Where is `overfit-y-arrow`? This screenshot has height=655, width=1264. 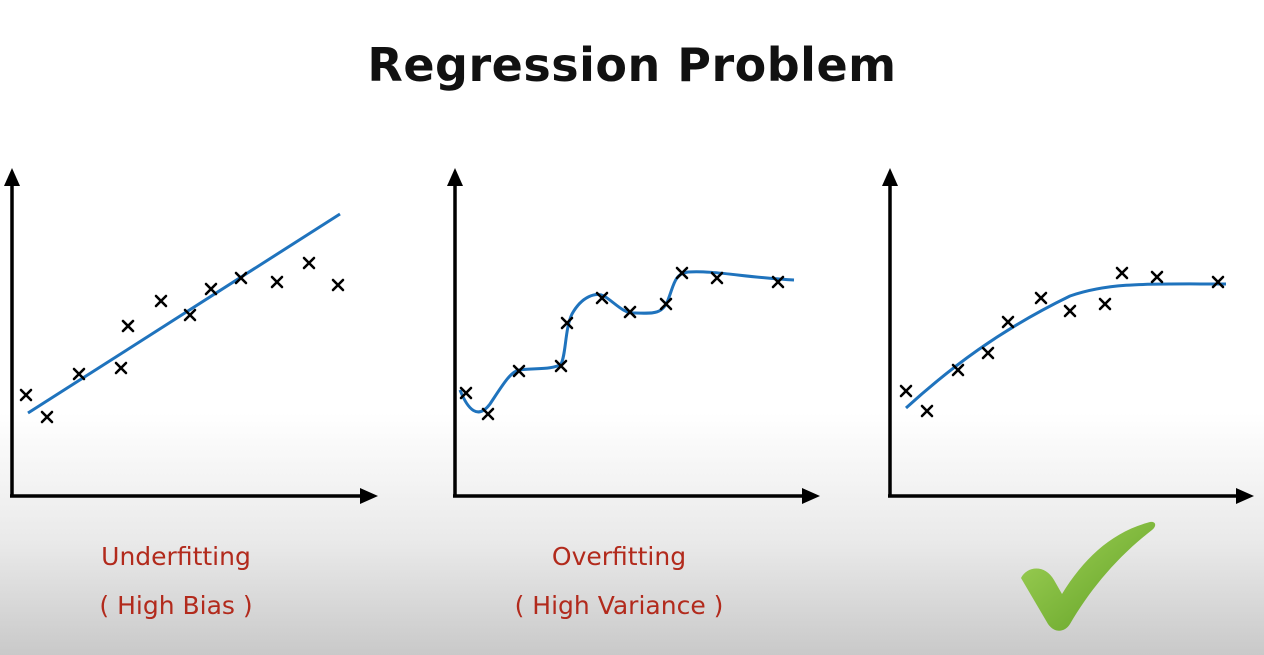
overfit-y-arrow is located at coordinates (455, 177).